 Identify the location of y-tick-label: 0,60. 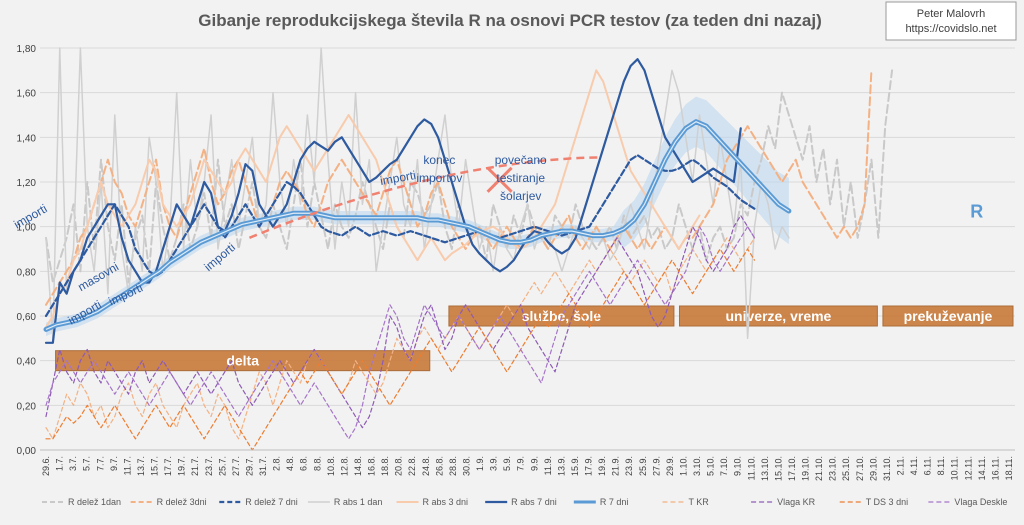
(27, 317).